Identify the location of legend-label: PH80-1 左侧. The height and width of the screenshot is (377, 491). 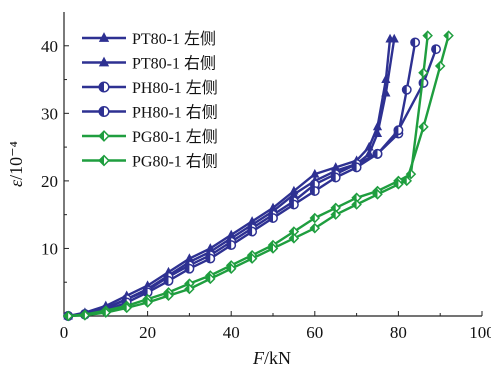
(175, 88).